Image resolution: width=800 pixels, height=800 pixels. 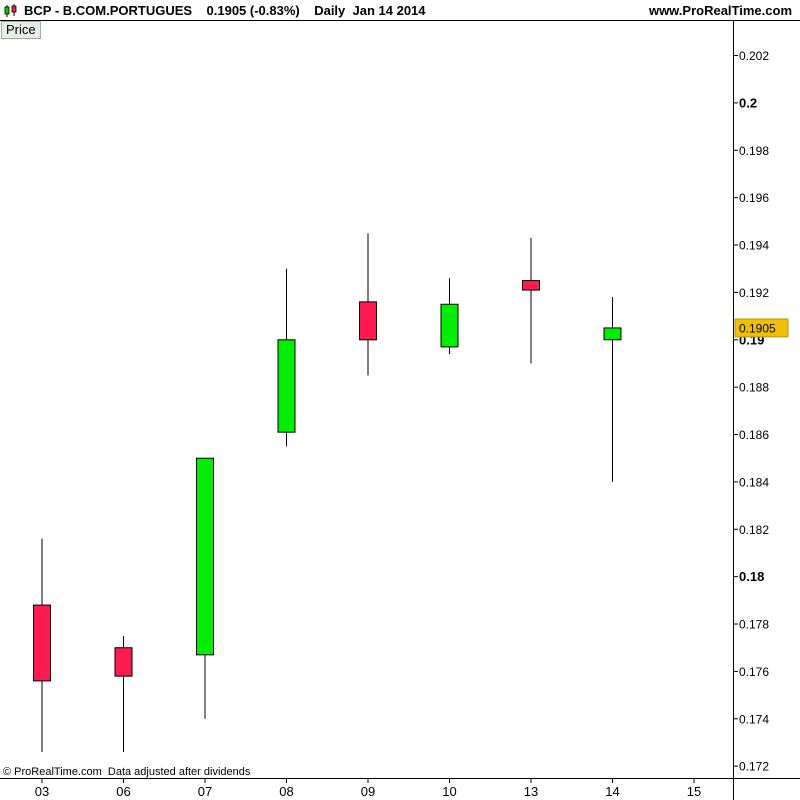 I want to click on price-panel-tab: Price, so click(x=21, y=30).